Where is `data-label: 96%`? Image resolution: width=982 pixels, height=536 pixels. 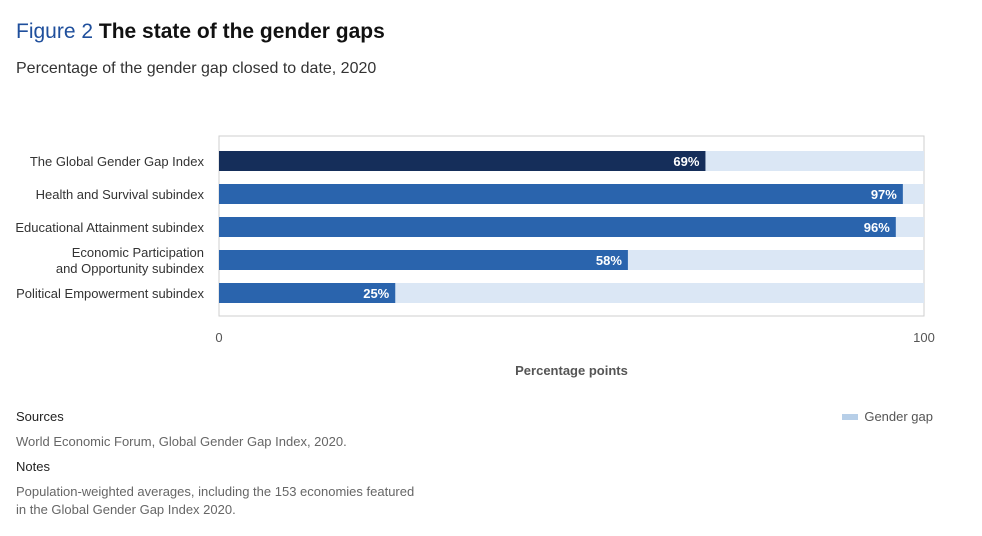 data-label: 96% is located at coordinates (877, 227).